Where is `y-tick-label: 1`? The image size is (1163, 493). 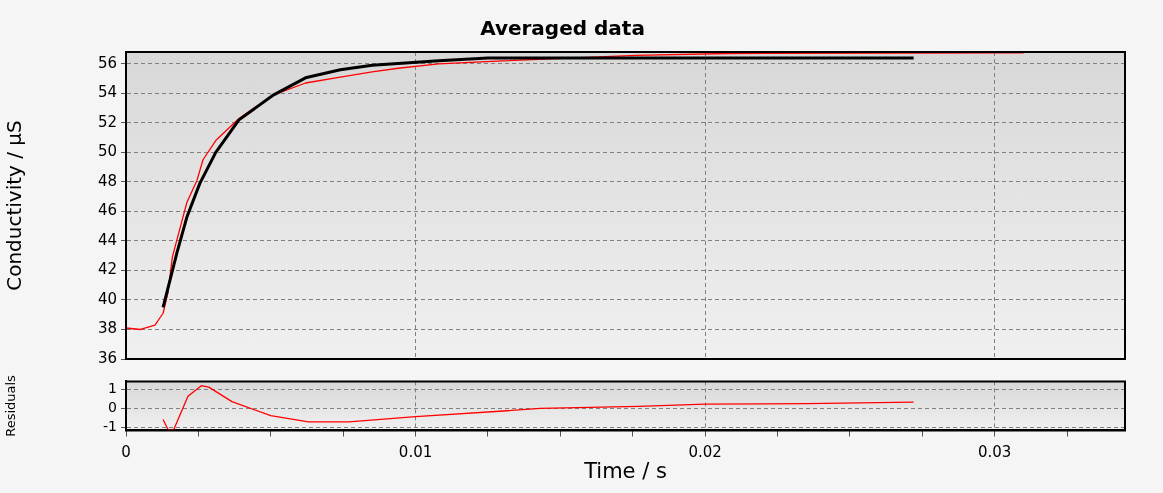 y-tick-label: 1 is located at coordinates (112, 387).